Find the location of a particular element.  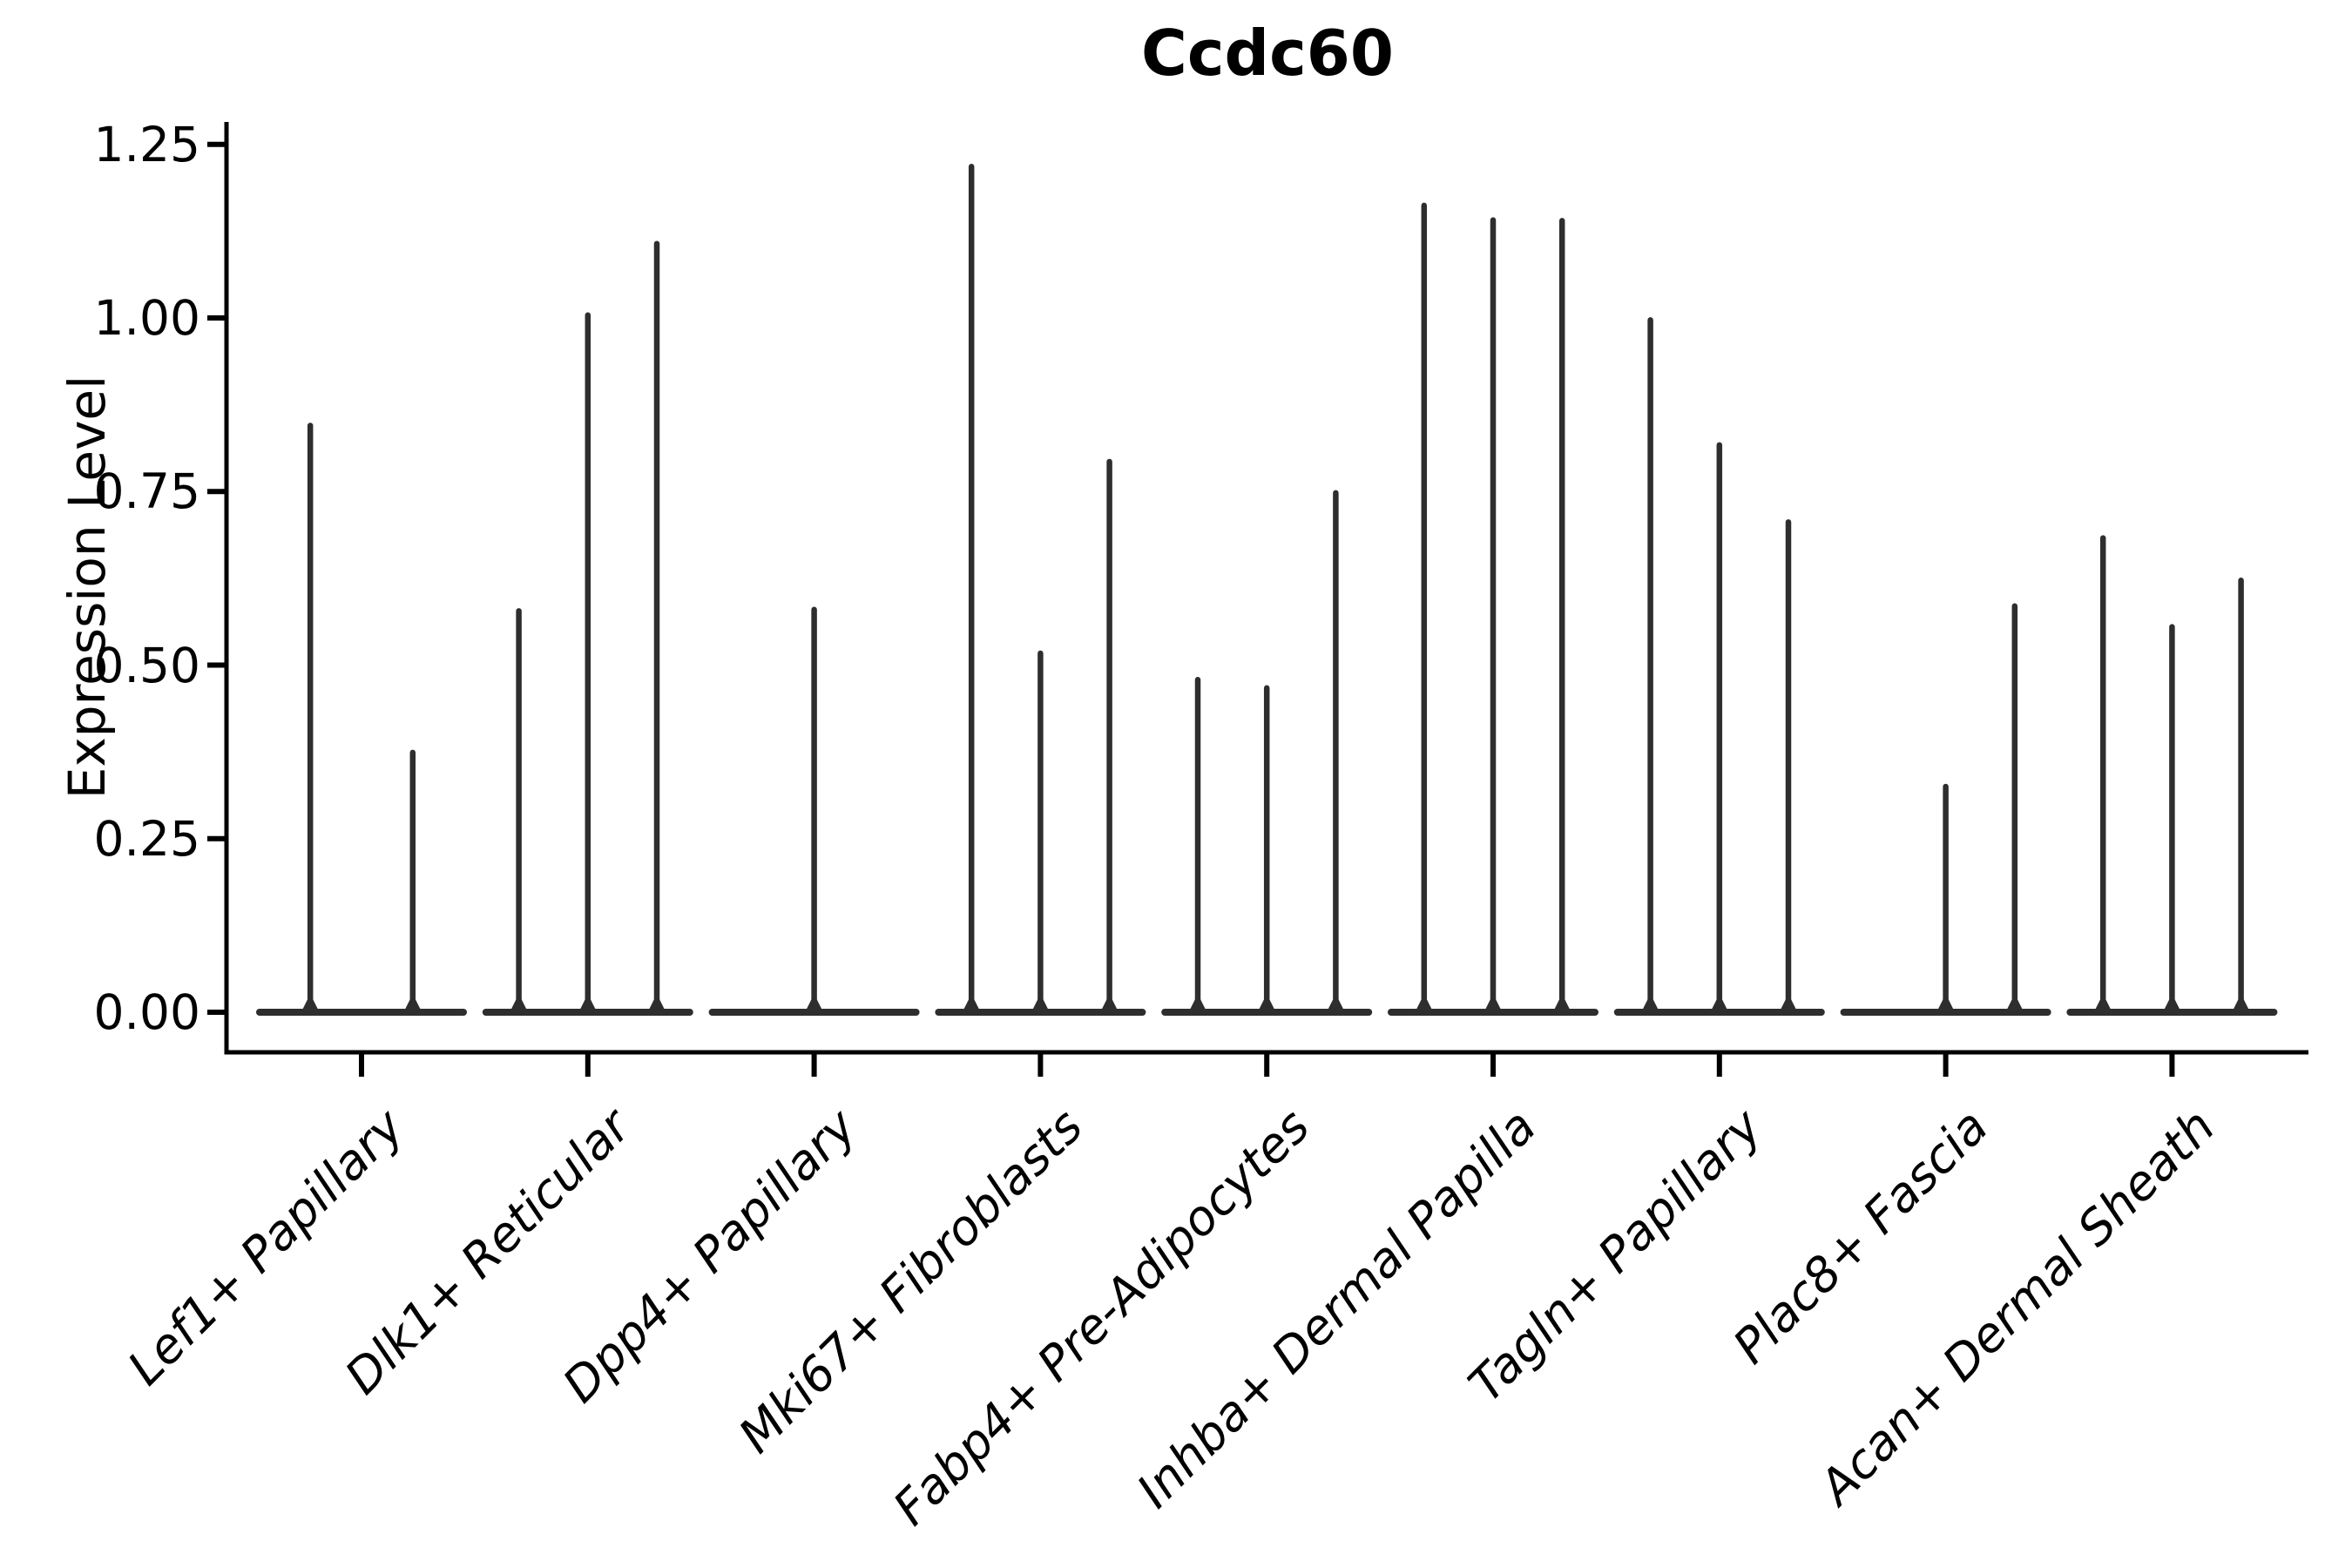

y-tick-label: 0.00 is located at coordinates (146, 1012).